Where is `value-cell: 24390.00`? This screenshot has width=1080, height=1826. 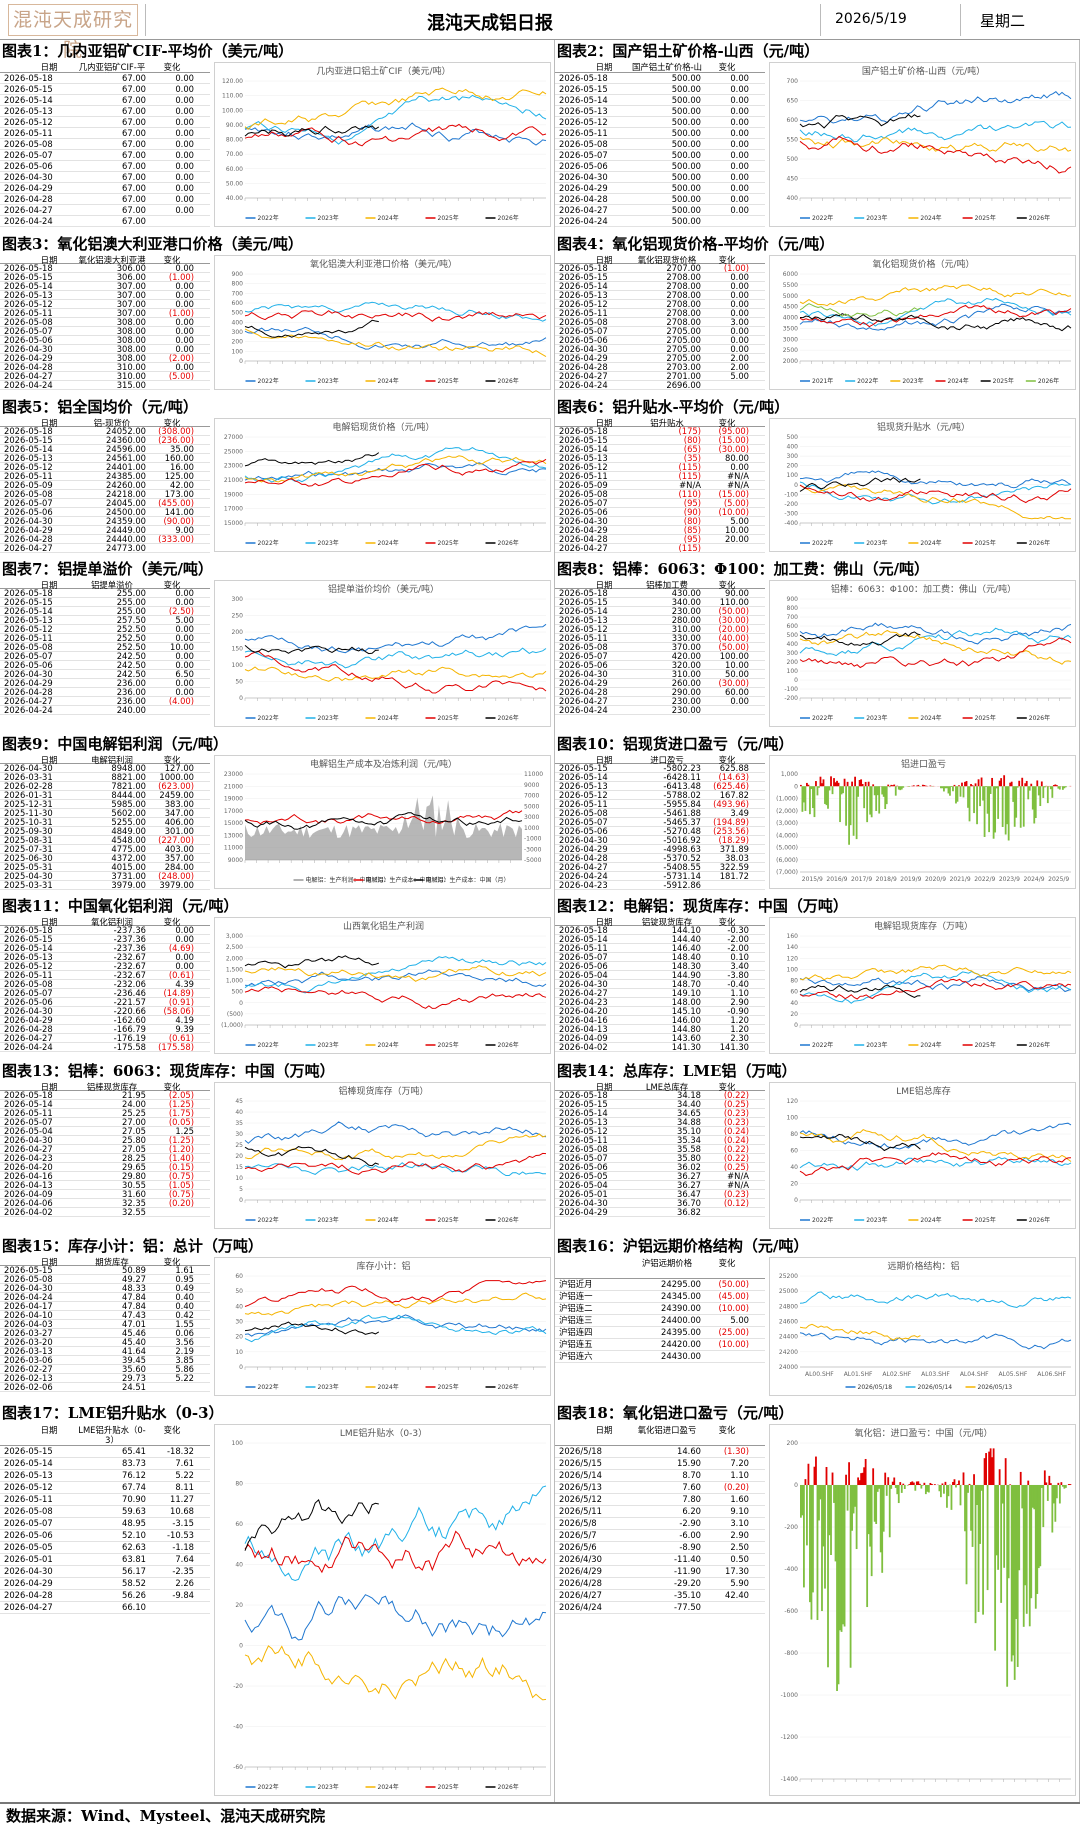 value-cell: 24390.00 is located at coordinates (670, 1308).